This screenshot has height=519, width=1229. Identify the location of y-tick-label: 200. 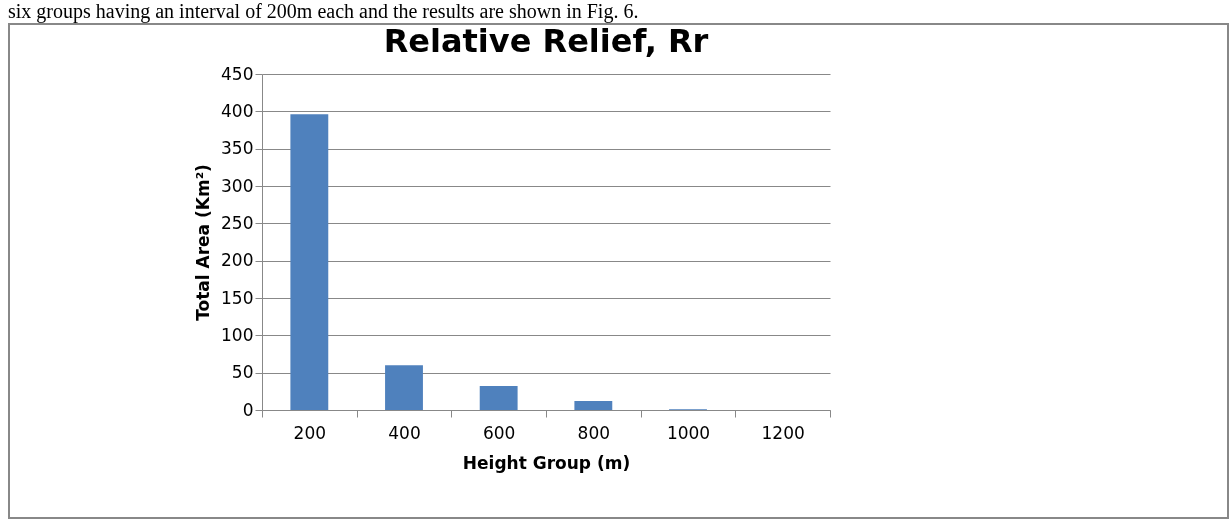
(237, 260).